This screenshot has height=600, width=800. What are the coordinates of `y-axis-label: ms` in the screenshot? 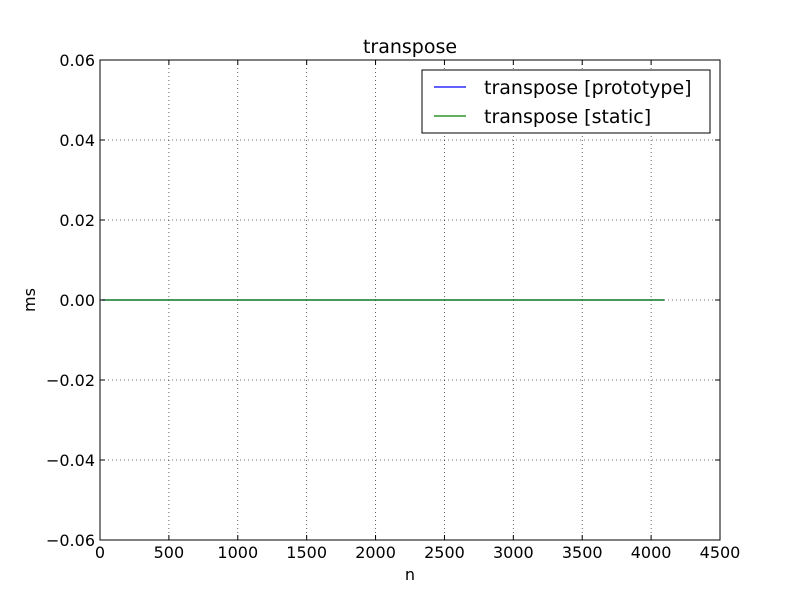 It's located at (29, 300).